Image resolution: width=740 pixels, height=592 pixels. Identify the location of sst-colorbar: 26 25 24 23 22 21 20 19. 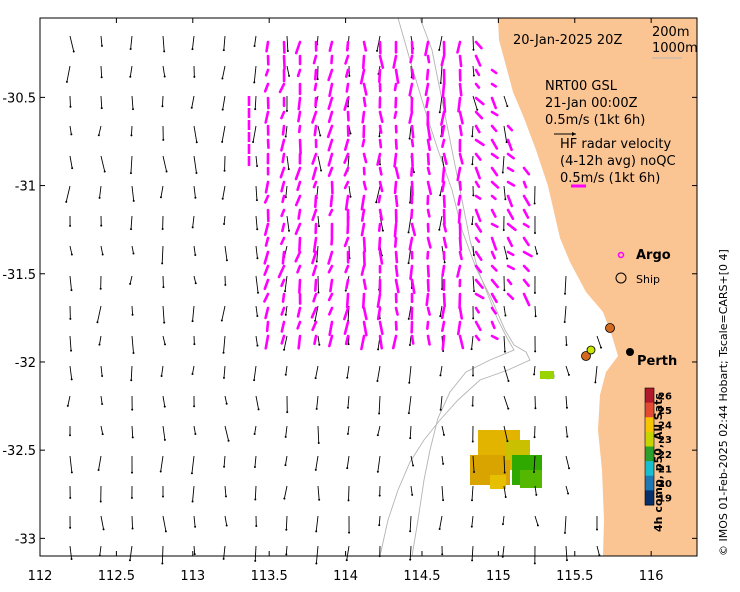
(658, 446).